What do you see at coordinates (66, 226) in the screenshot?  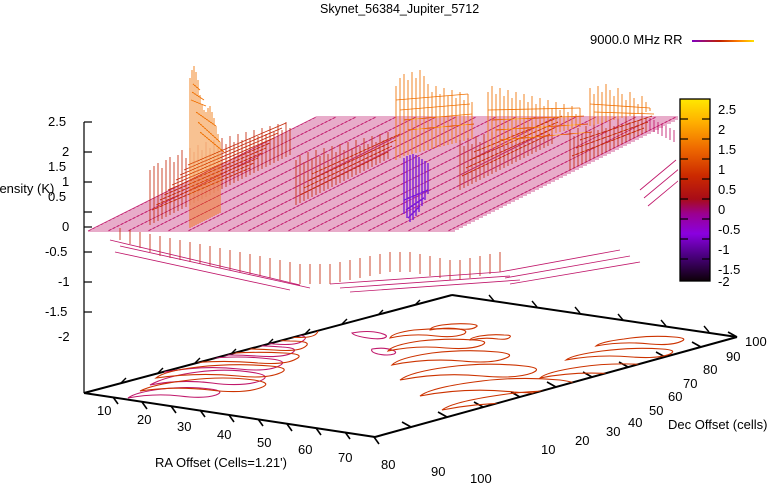 I see `z-tick-label: 0` at bounding box center [66, 226].